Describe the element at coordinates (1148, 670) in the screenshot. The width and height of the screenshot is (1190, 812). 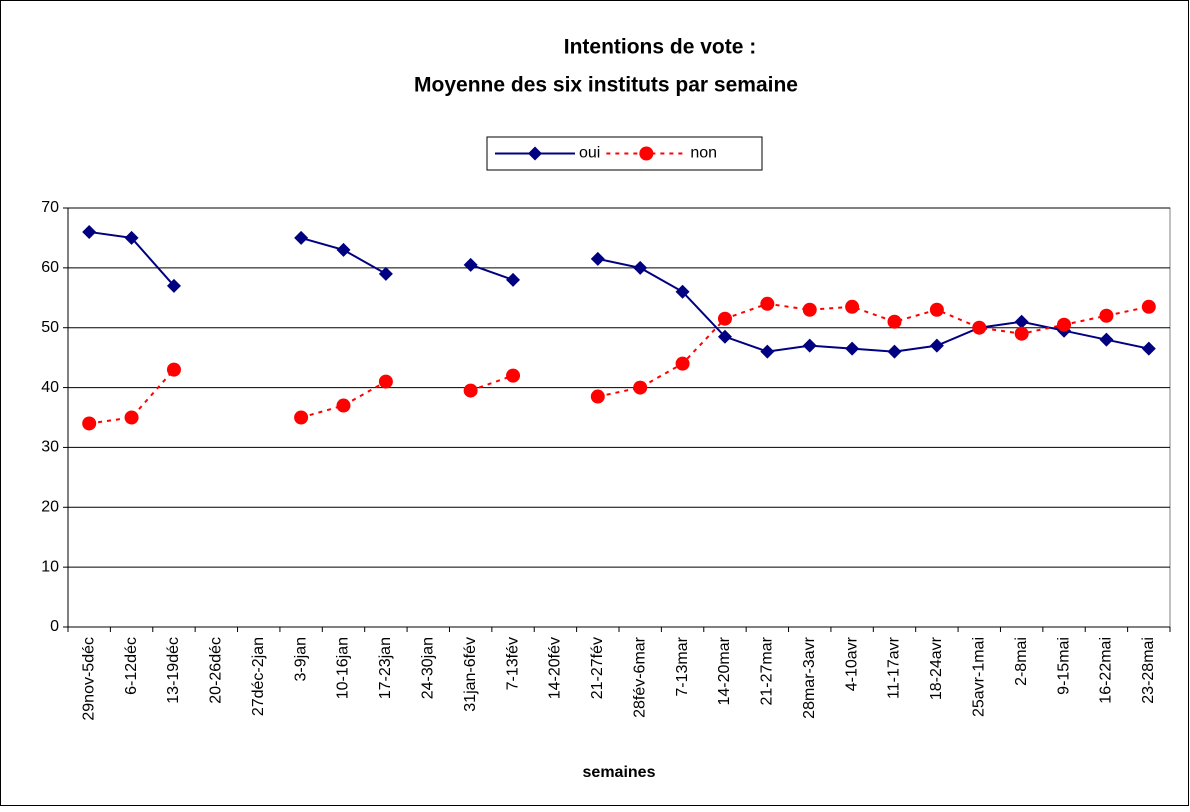
I see `x-tick-label: 23-28mai` at that location.